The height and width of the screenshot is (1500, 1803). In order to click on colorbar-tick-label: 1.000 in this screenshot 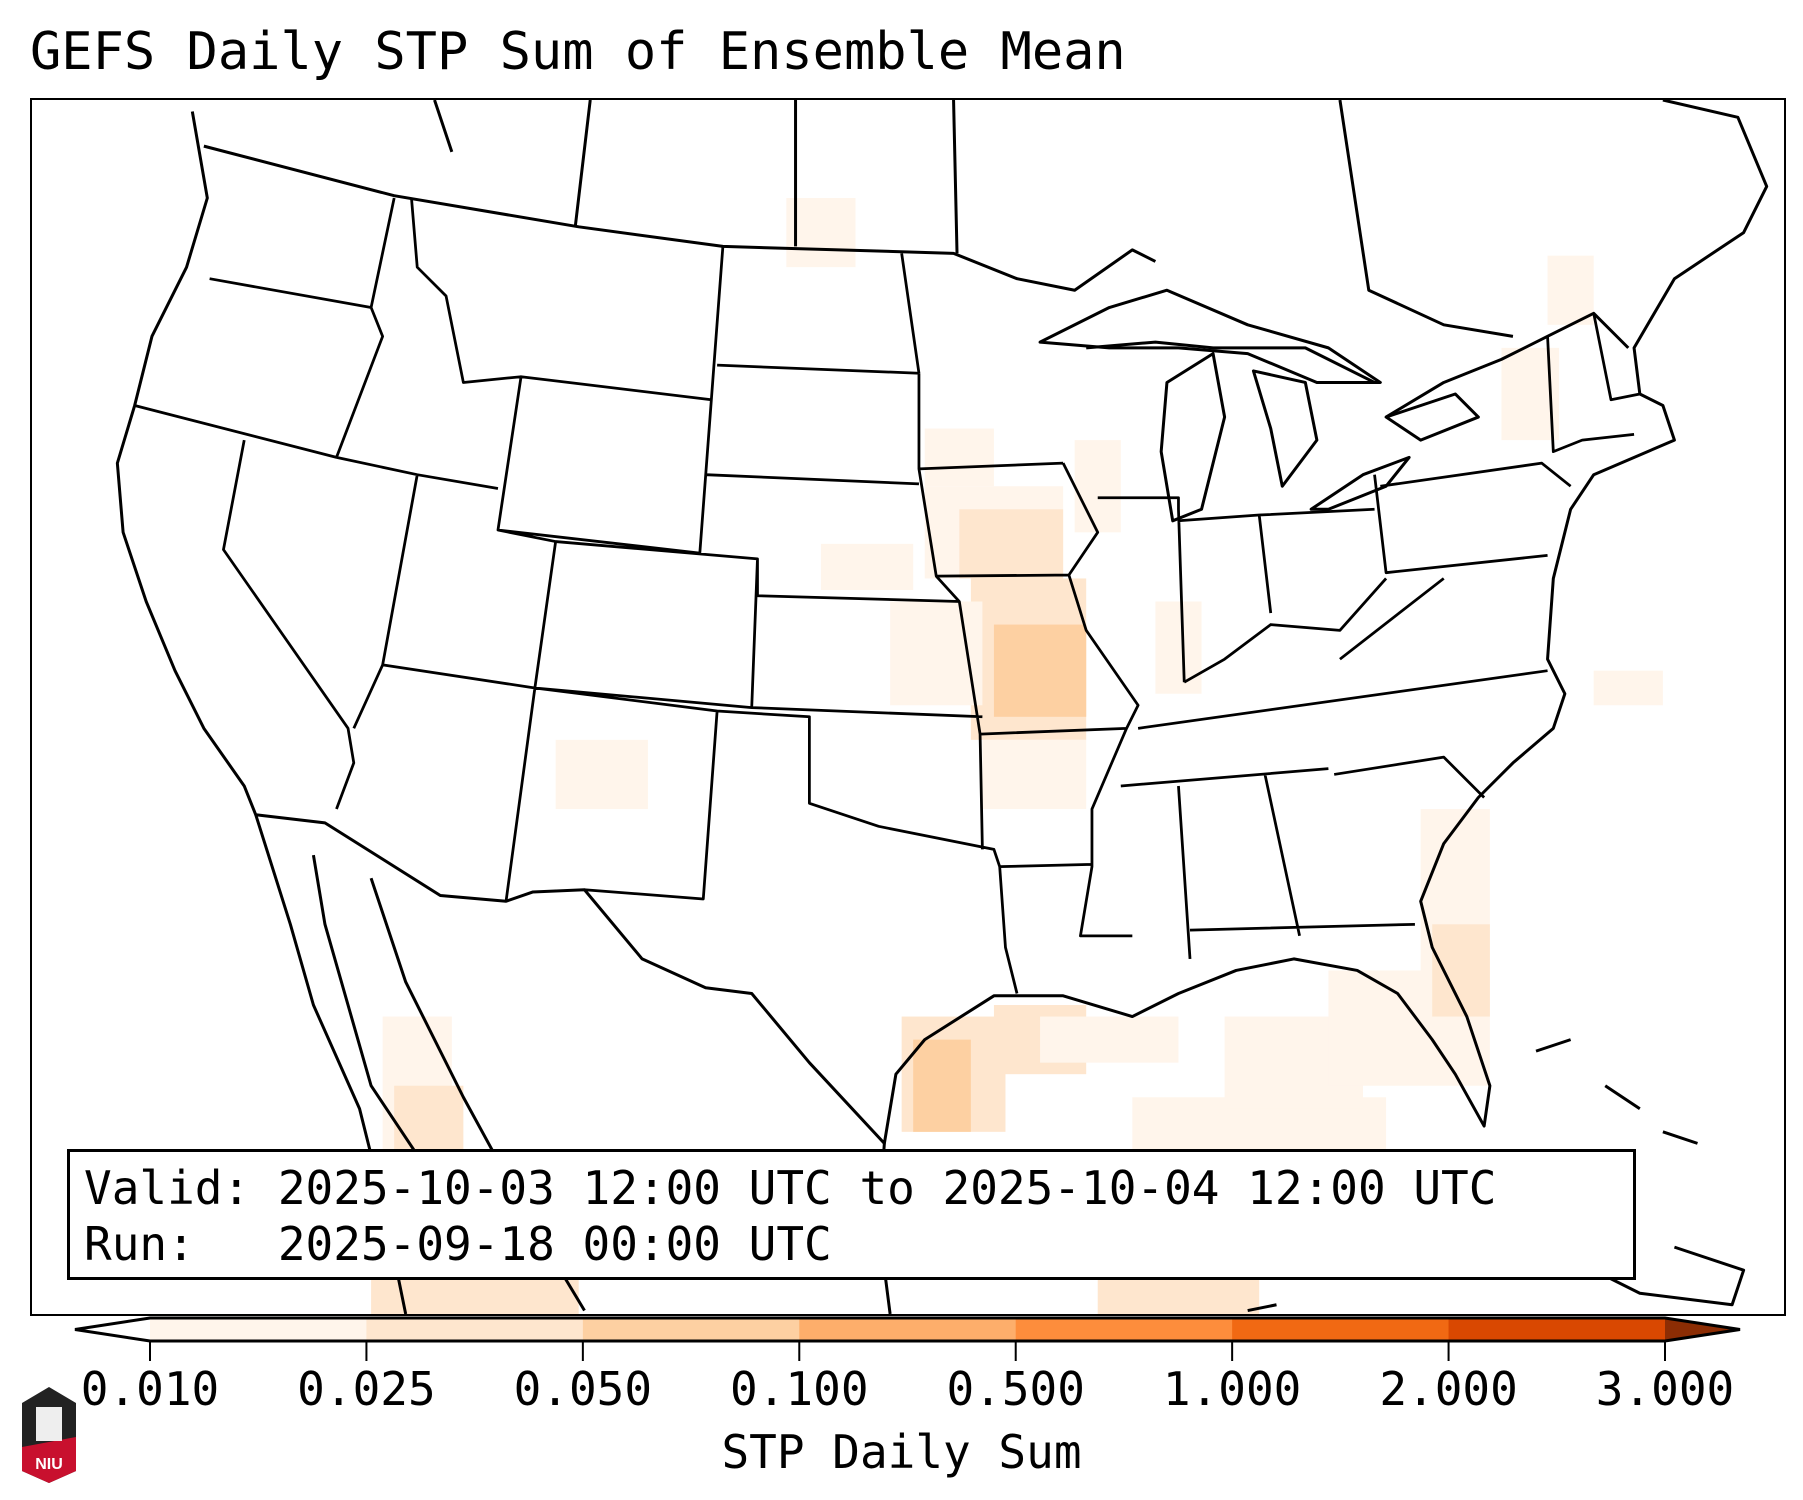, I will do `click(1232, 1389)`.